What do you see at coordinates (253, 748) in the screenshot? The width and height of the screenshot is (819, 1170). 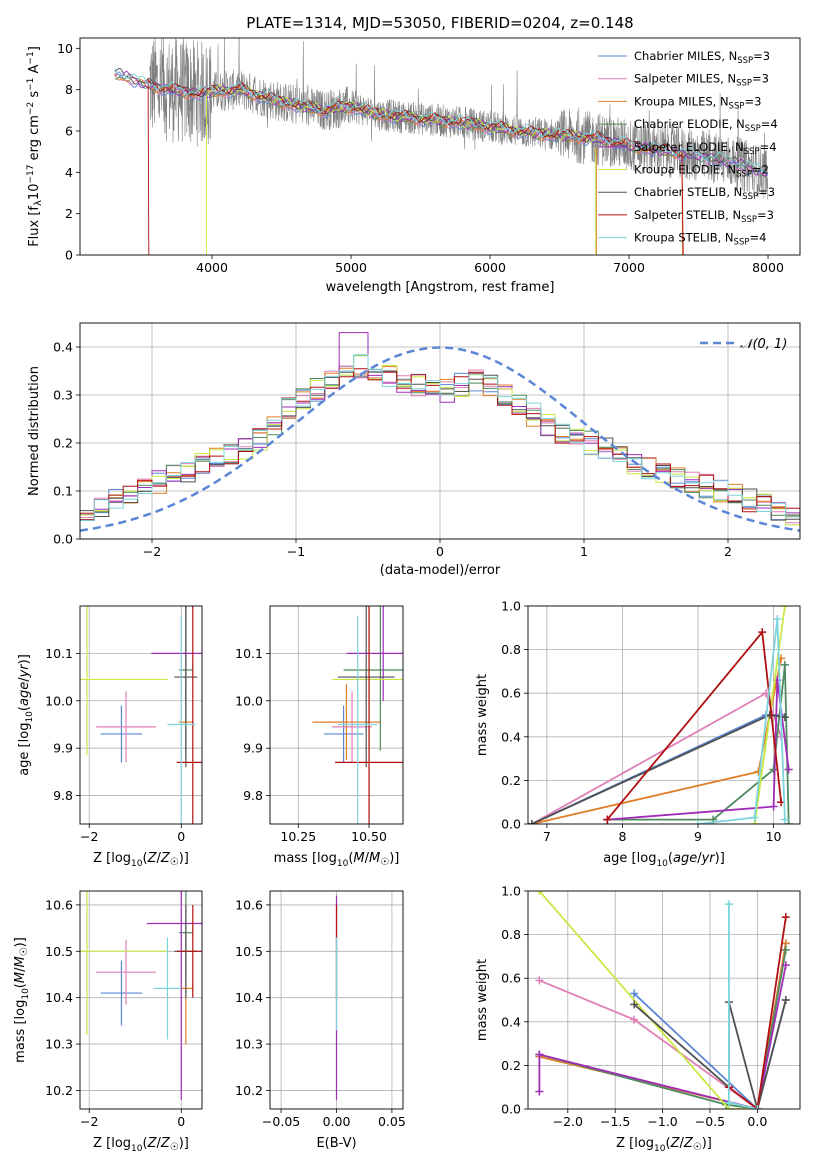 I see `age-vs-mass-ytick-label: 9.9` at bounding box center [253, 748].